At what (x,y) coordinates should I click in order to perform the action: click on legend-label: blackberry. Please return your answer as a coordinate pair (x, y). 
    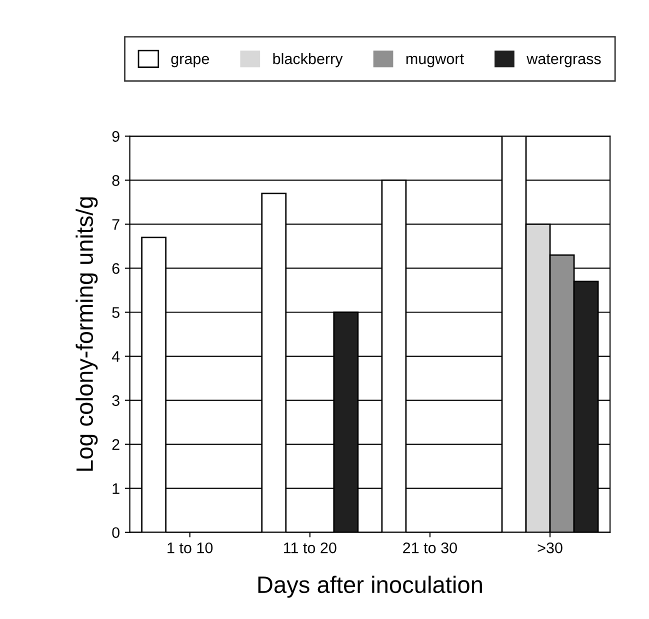
    Looking at the image, I should click on (308, 60).